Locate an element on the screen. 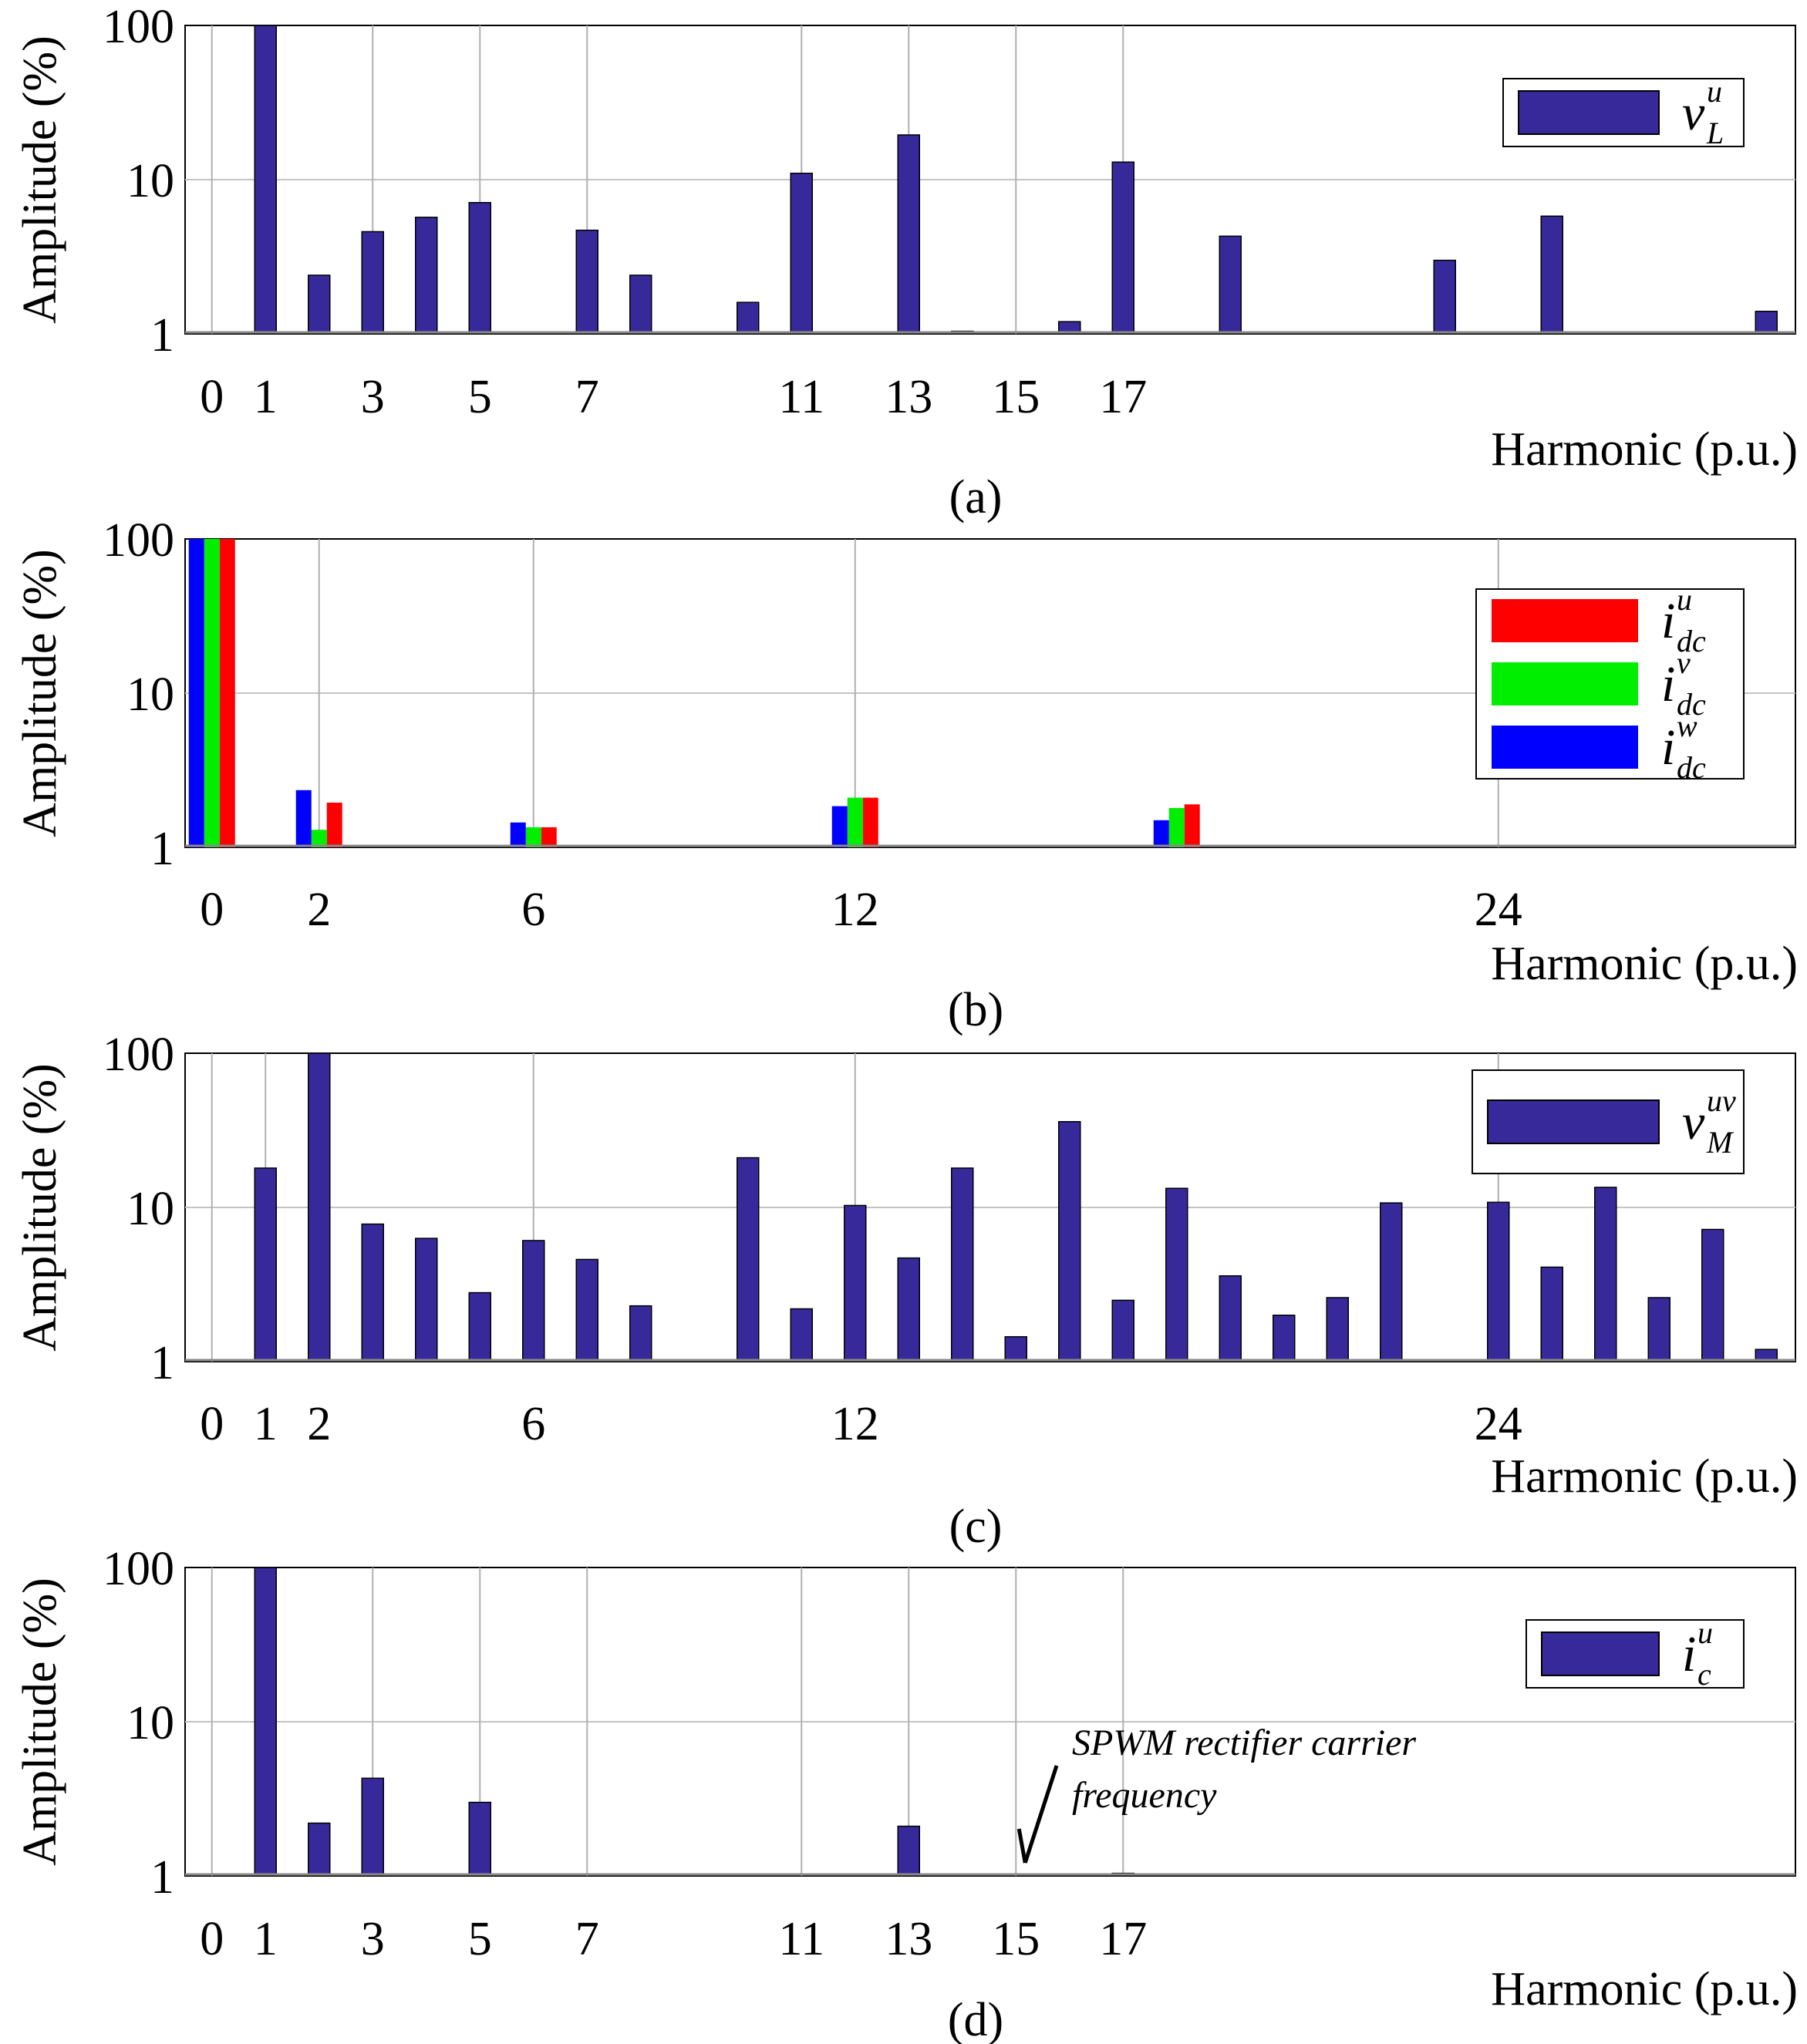 The image size is (1807, 2044). annotation-pointer-tail is located at coordinates (1021, 1846).